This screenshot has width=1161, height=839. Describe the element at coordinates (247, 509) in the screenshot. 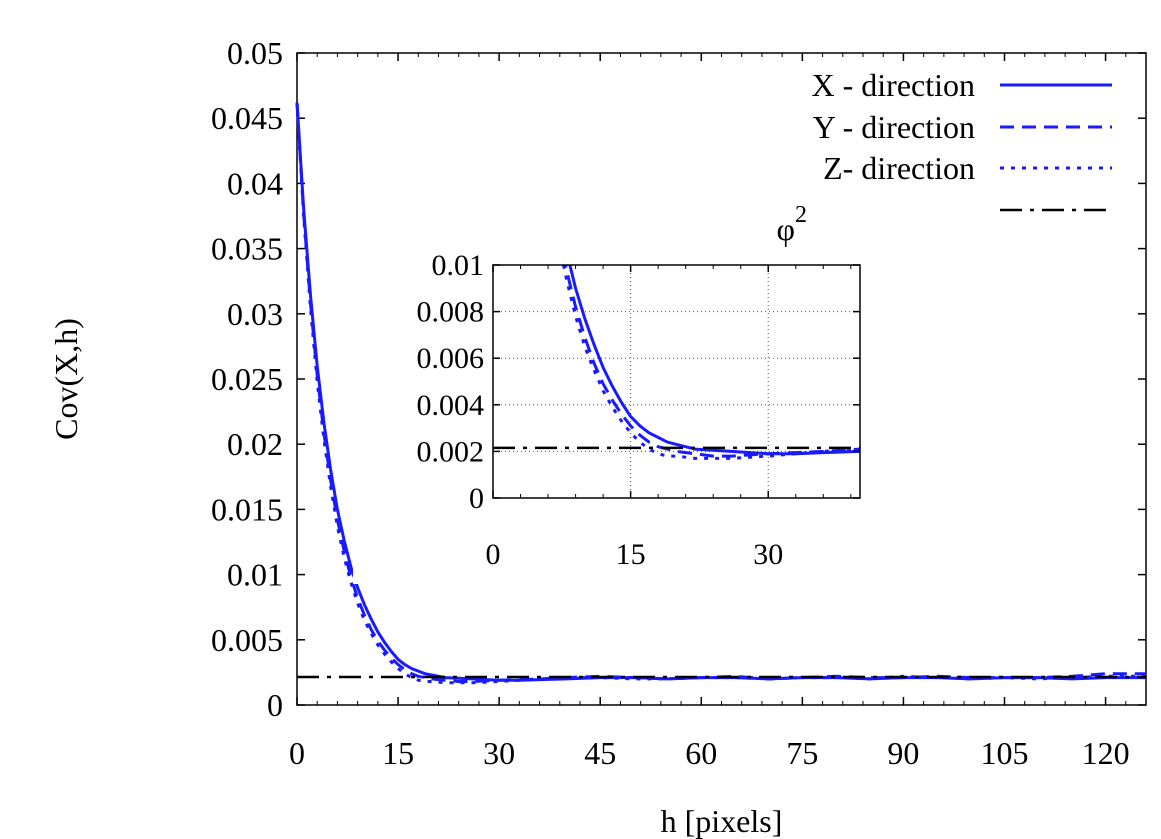

I see `y-tick-label: 0.015` at that location.